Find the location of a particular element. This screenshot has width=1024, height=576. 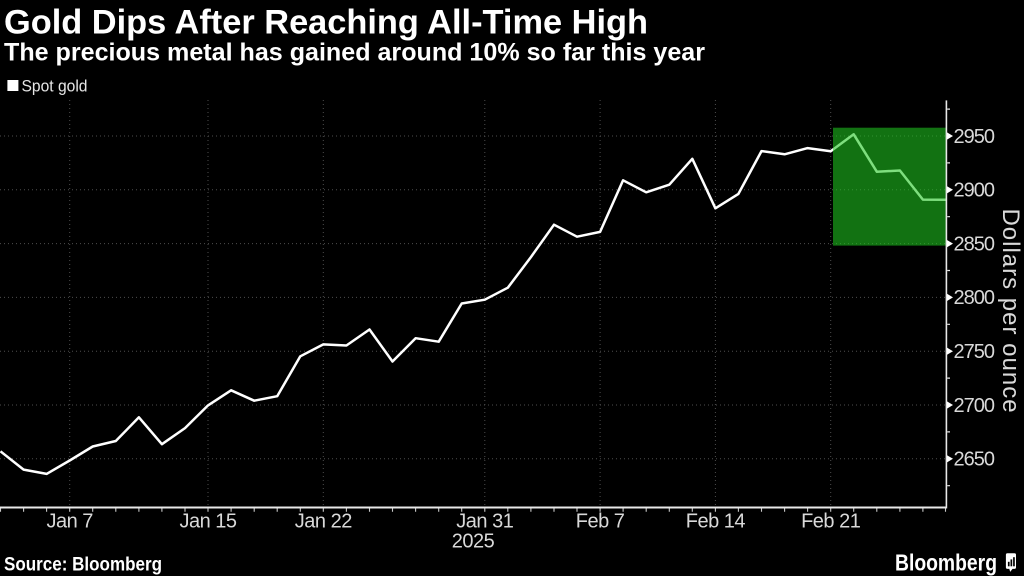

svg-text: 2850 is located at coordinates (974, 244).